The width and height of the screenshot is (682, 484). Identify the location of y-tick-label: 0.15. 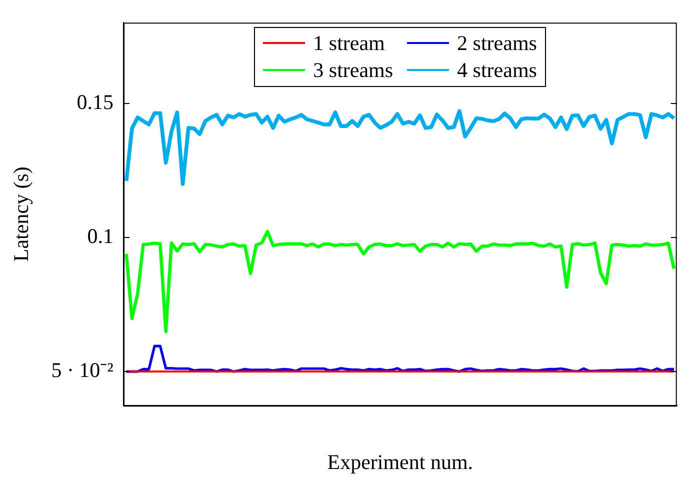
(95, 102).